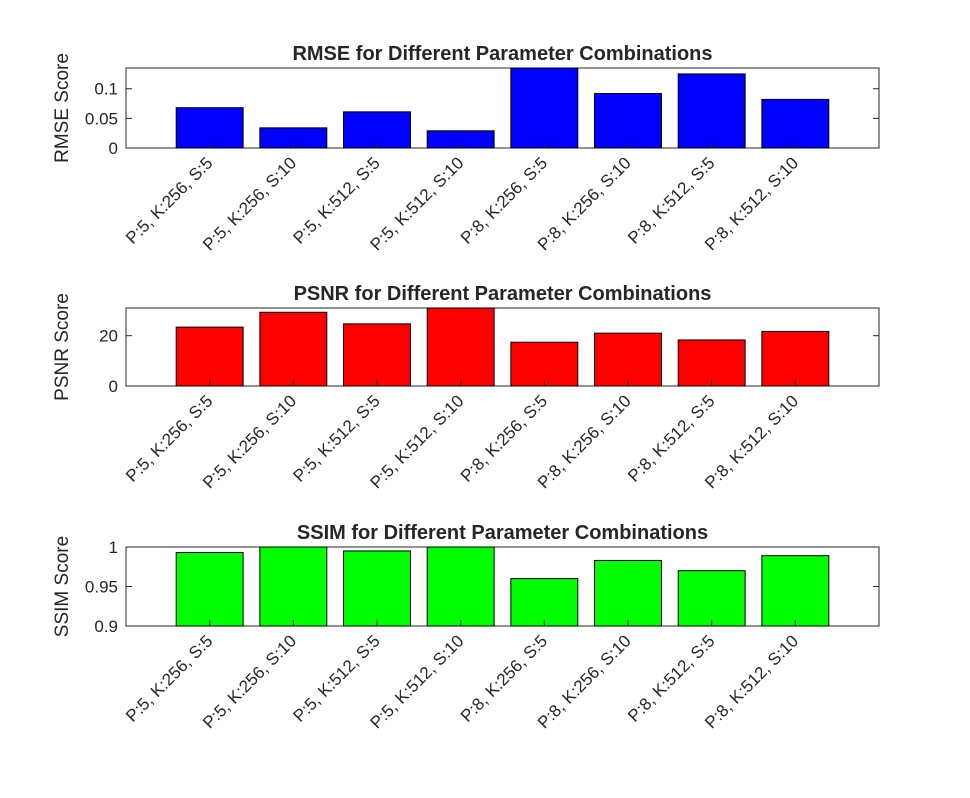 The width and height of the screenshot is (970, 798). Describe the element at coordinates (113, 386) in the screenshot. I see `psnr-ytick-label: 0` at that location.